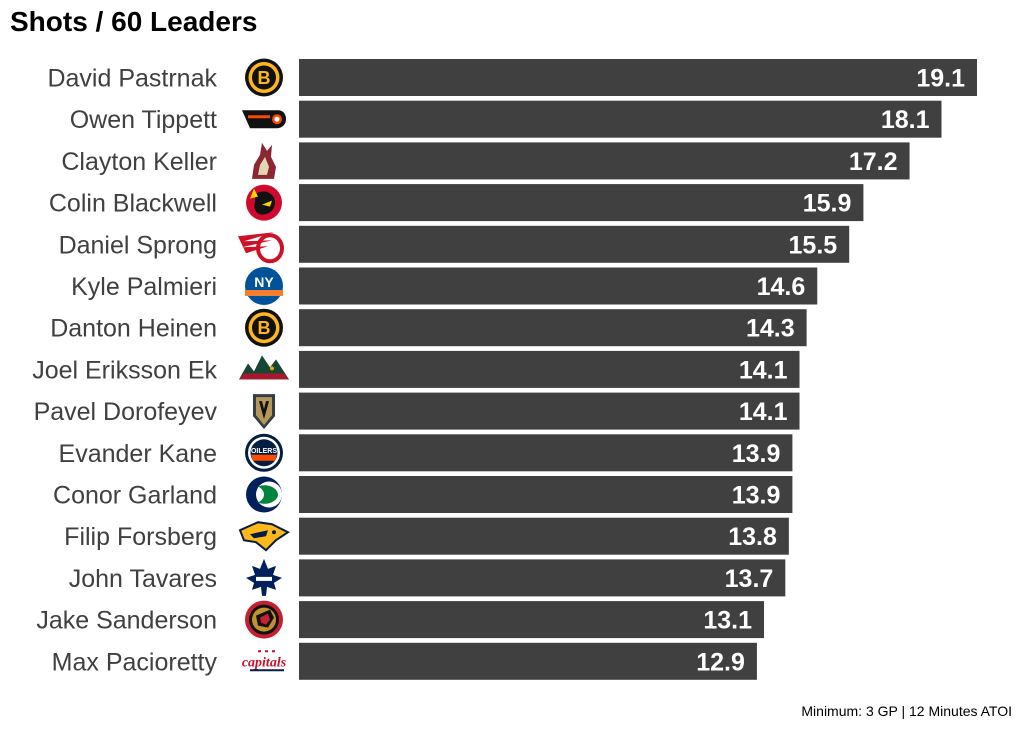 This screenshot has width=1024, height=731. What do you see at coordinates (126, 621) in the screenshot?
I see `player-name-label: Jake Sanderson` at bounding box center [126, 621].